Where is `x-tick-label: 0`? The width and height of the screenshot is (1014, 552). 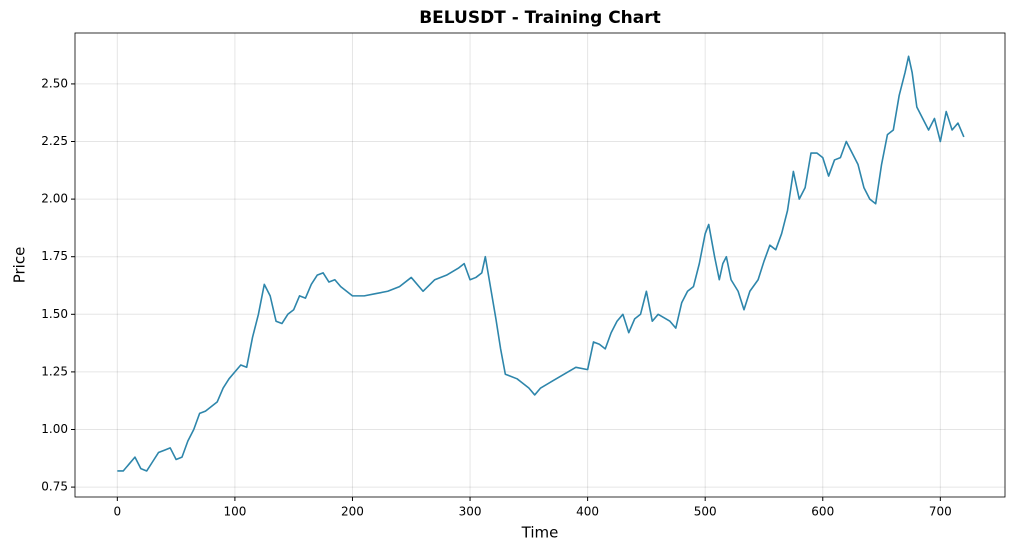 x-tick-label: 0 is located at coordinates (118, 512).